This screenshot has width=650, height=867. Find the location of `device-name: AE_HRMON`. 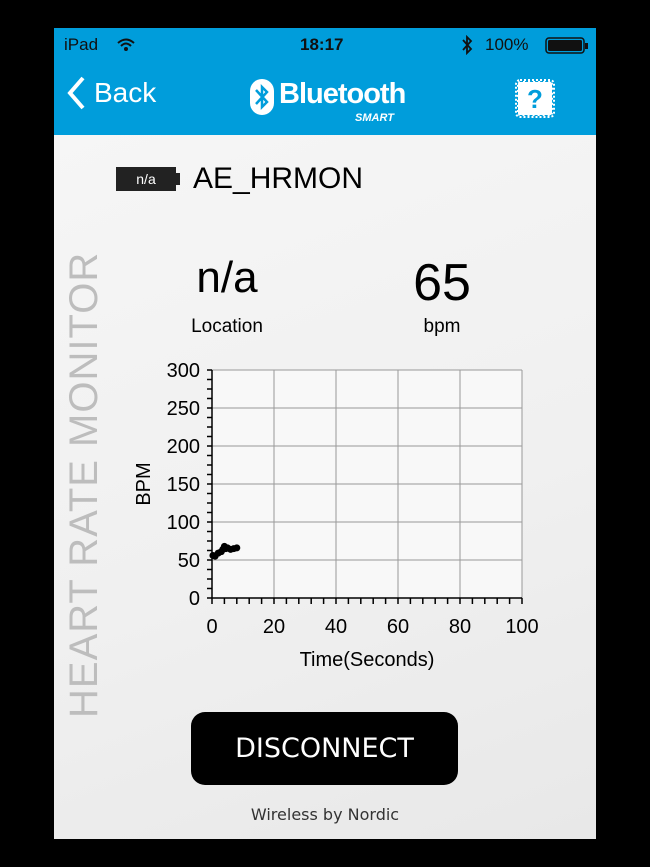

device-name: AE_HRMON is located at coordinates (278, 178).